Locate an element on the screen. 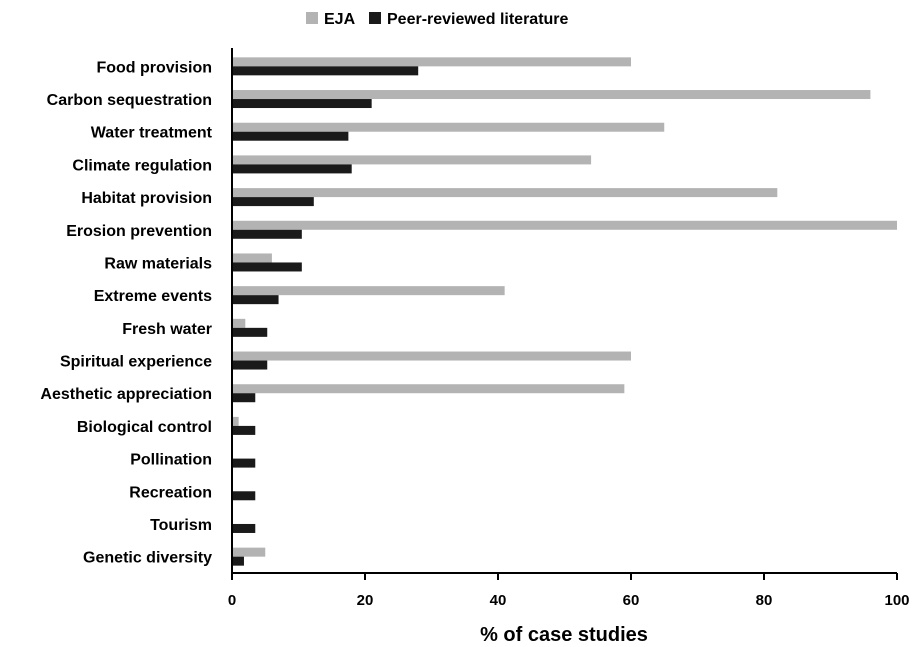  bar-eja-fresh-water is located at coordinates (239, 323).